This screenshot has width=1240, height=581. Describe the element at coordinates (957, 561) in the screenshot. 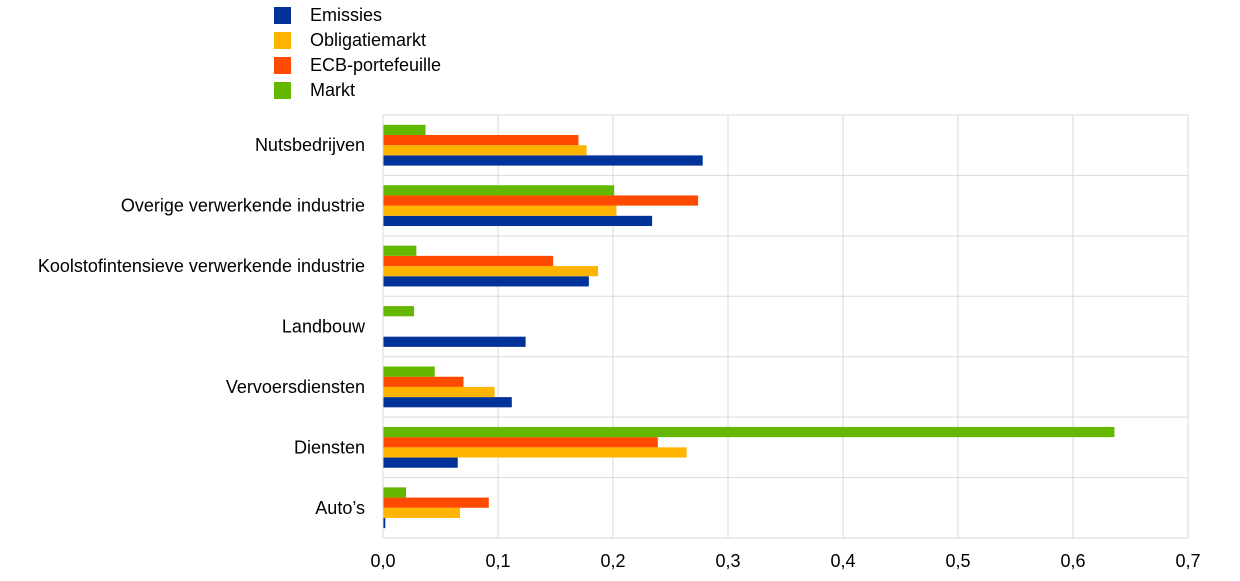

I see `x-tick-label: 0,5` at that location.